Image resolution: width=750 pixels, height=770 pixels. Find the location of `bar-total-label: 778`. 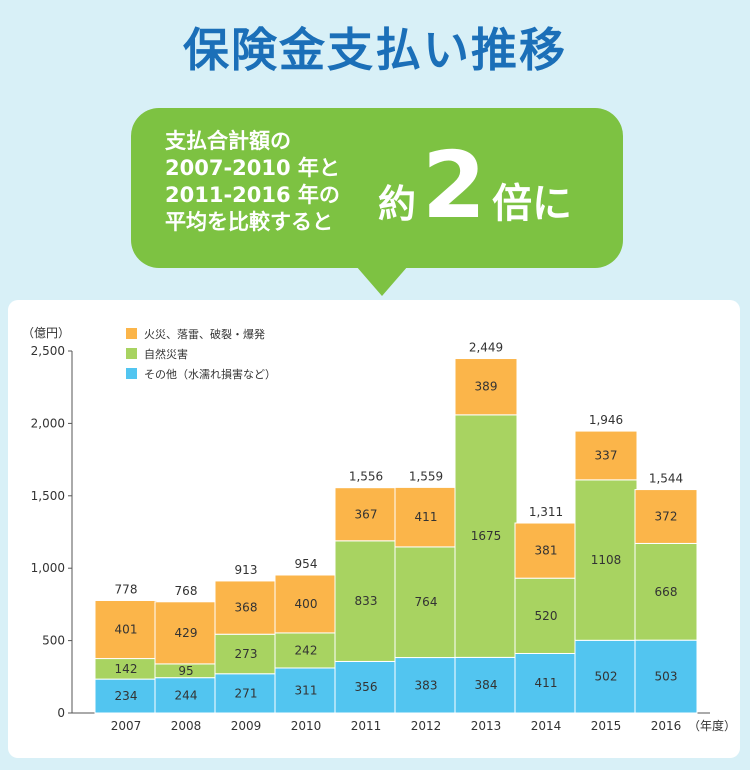

bar-total-label: 778 is located at coordinates (126, 589).